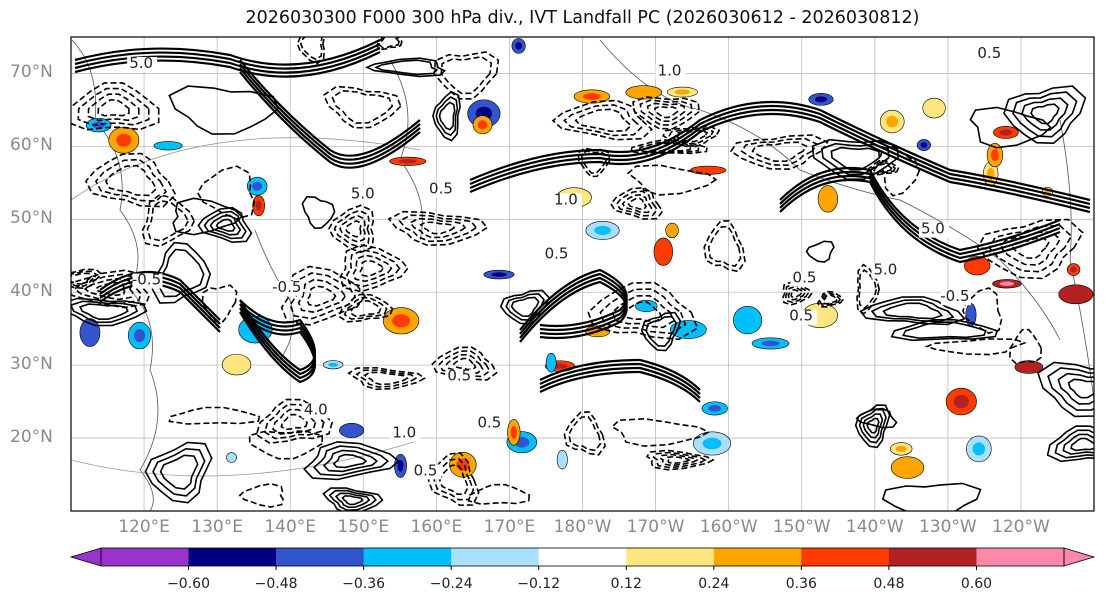 This screenshot has height=604, width=1105. What do you see at coordinates (436, 527) in the screenshot?
I see `lon-label: 160°E` at bounding box center [436, 527].